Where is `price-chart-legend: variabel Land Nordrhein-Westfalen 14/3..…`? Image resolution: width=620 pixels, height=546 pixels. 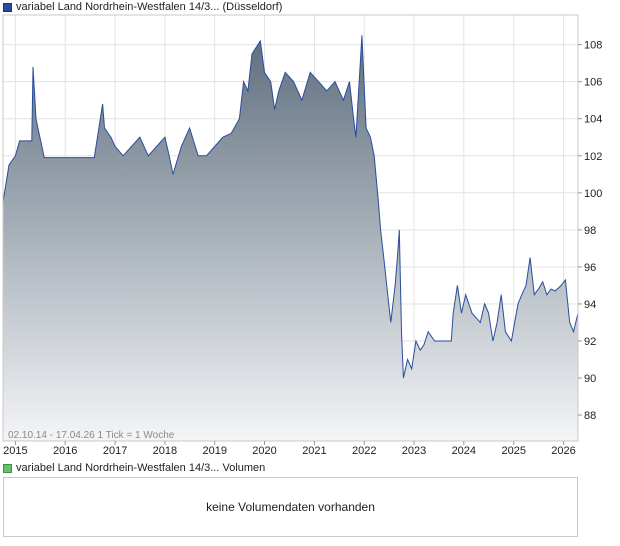
price-chart-legend: variabel Land Nordrhein-Westfalen 14/3..… is located at coordinates (142, 7).